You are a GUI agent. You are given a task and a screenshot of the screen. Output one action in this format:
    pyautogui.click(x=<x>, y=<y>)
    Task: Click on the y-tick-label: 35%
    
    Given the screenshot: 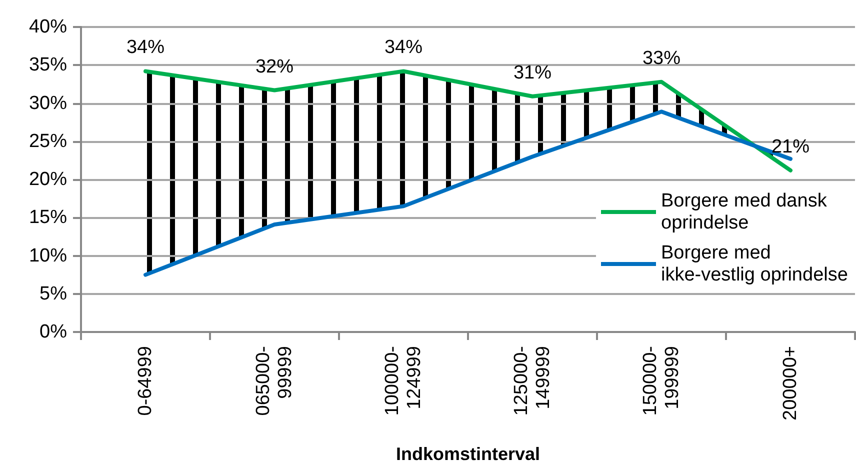 What is the action you would take?
    pyautogui.click(x=48, y=65)
    